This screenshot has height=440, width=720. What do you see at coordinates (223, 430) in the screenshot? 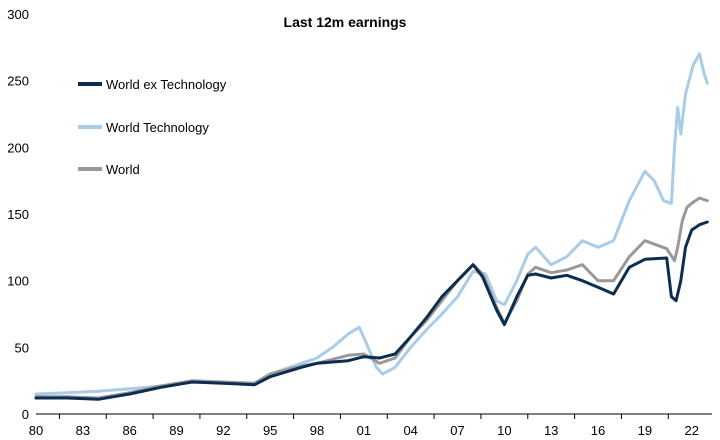
I see `x-tick-label: 92` at bounding box center [223, 430].